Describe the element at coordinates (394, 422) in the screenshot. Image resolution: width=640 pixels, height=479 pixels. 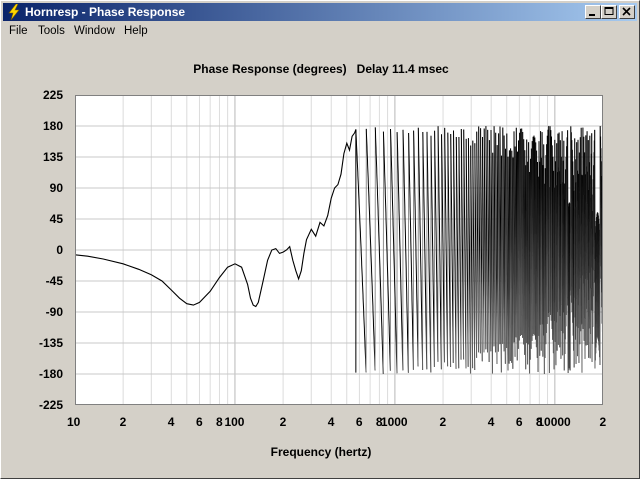
I see `x-tick-label: 1000` at that location.